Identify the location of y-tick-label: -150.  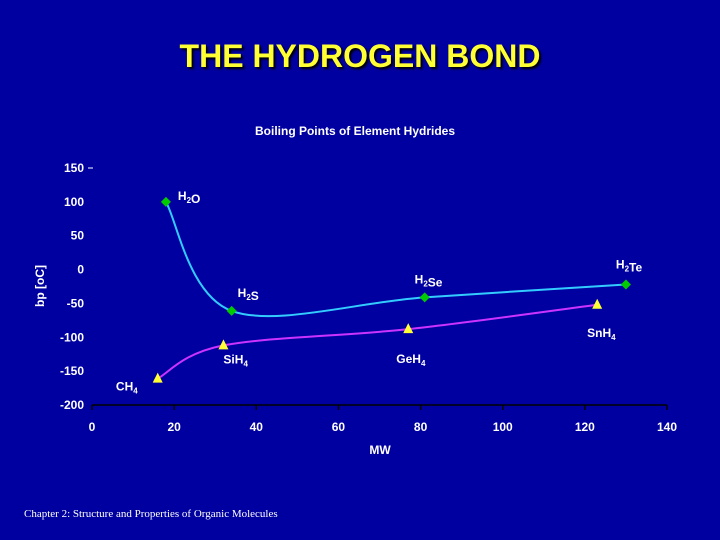
(72, 371).